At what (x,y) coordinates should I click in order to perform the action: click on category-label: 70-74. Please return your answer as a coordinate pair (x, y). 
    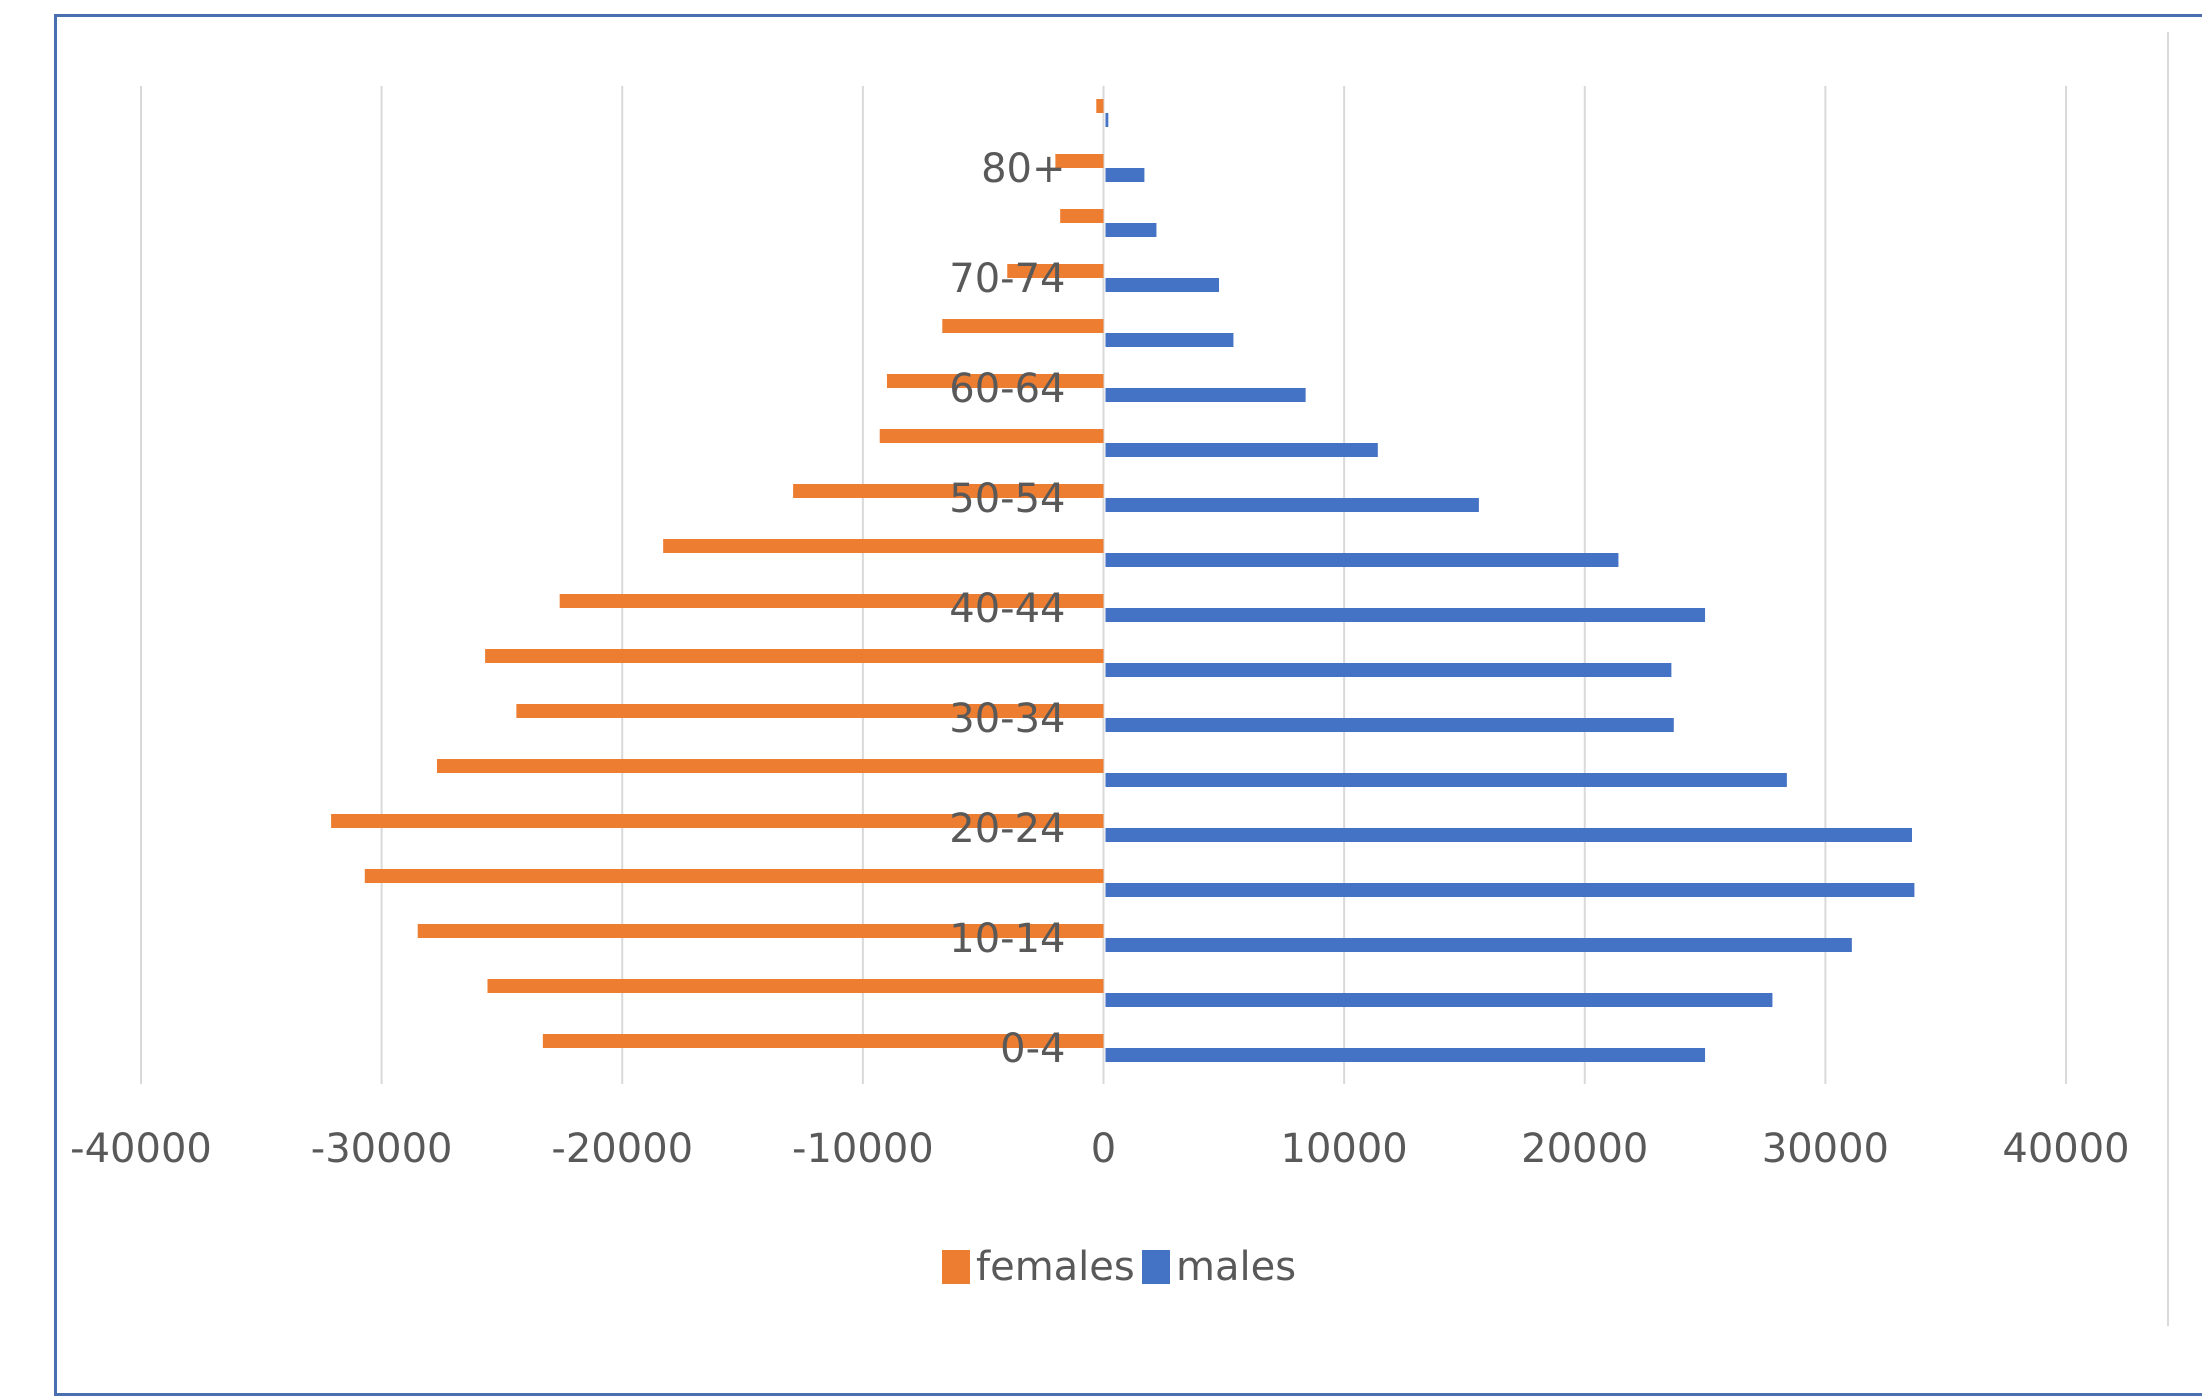
    Looking at the image, I should click on (1007, 279).